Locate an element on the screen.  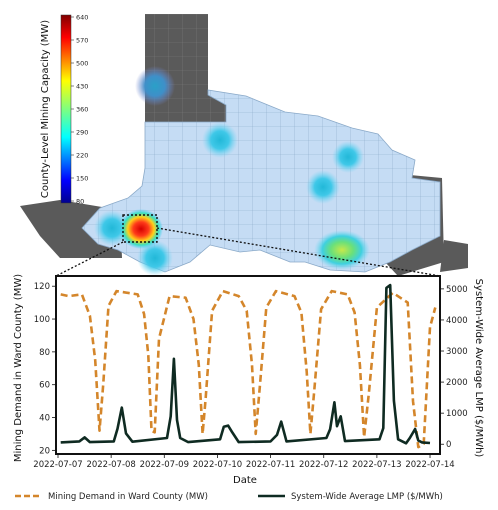
colorbar-tick-label: 290 is located at coordinates (82, 133).